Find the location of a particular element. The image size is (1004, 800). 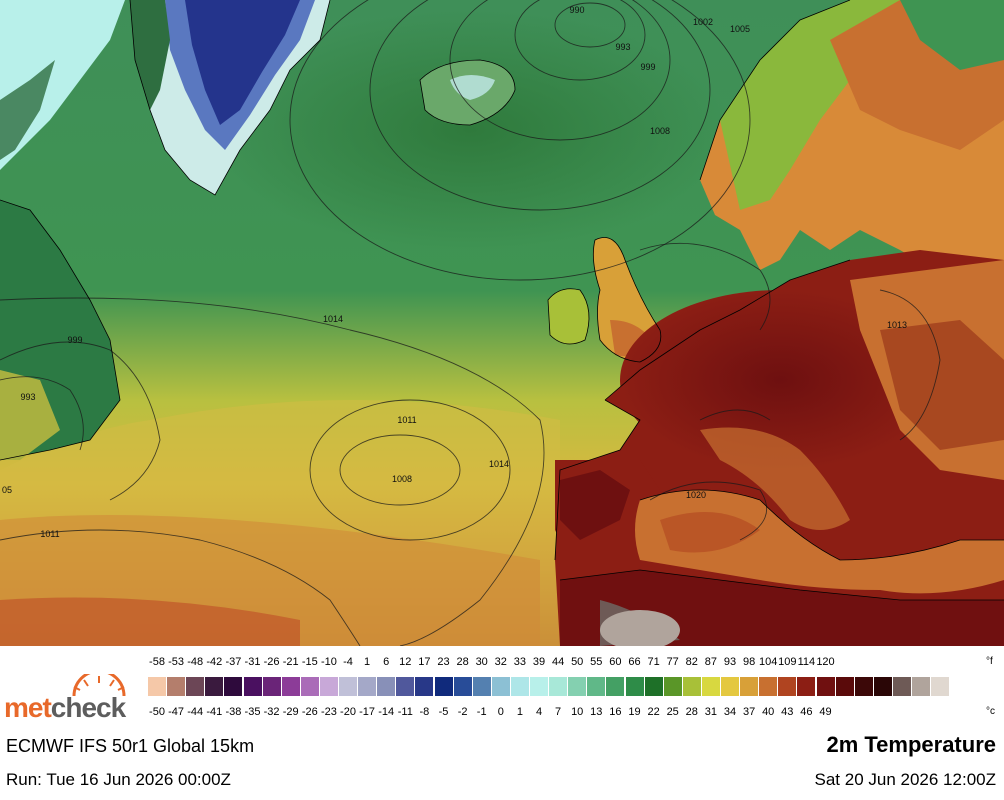

scale-tick-label: 98 is located at coordinates (749, 662).